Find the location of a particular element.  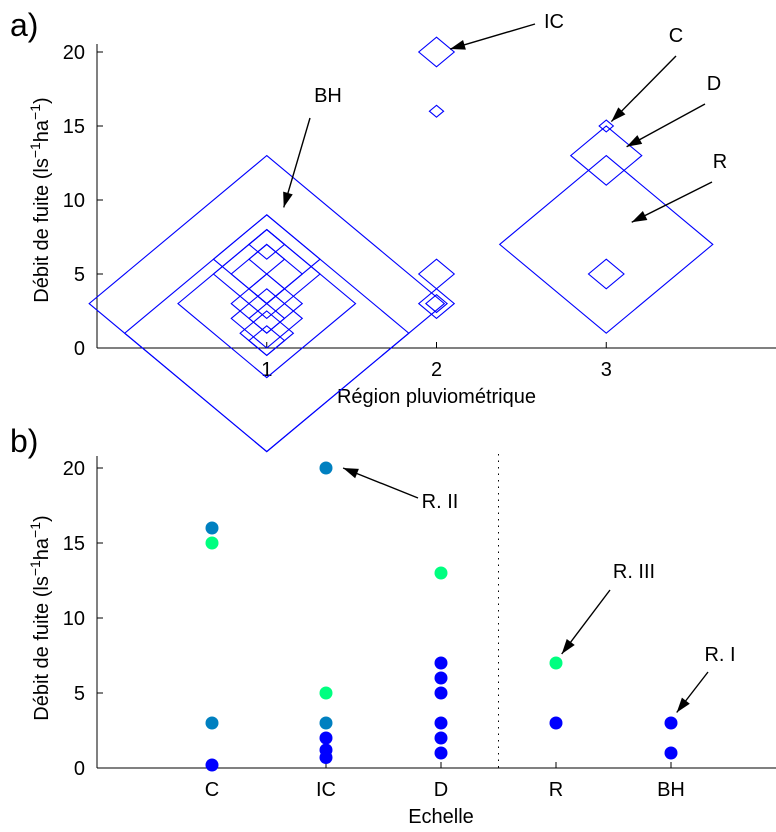

annotation-label: R. I is located at coordinates (719, 655).